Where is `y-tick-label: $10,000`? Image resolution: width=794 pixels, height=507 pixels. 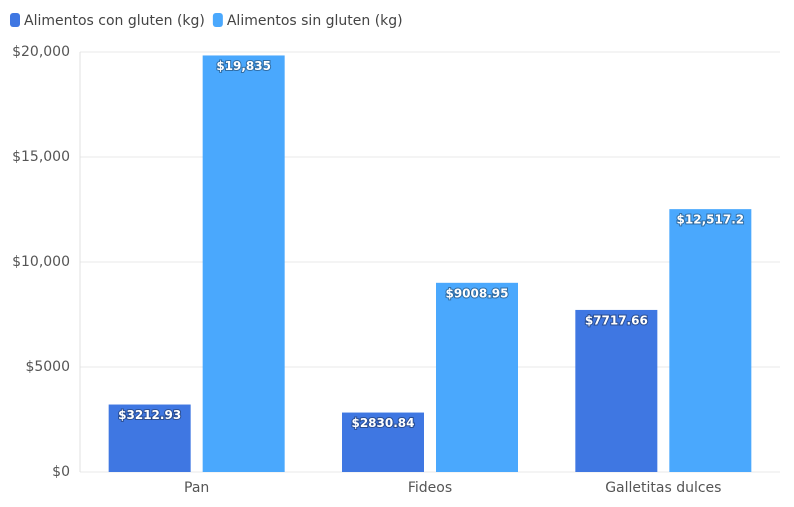 y-tick-label: $10,000 is located at coordinates (41, 262).